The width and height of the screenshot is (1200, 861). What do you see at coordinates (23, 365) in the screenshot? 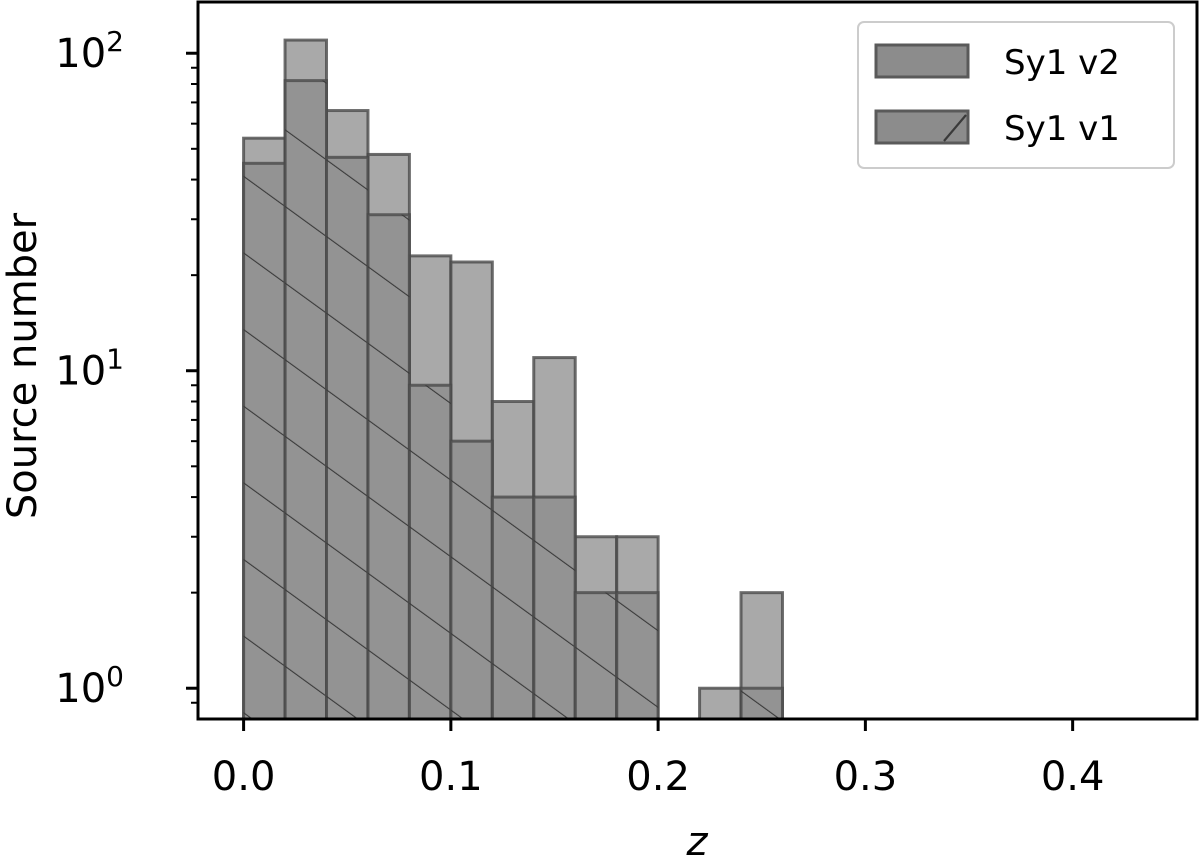
I see `y-axis-label: Source number` at bounding box center [23, 365].